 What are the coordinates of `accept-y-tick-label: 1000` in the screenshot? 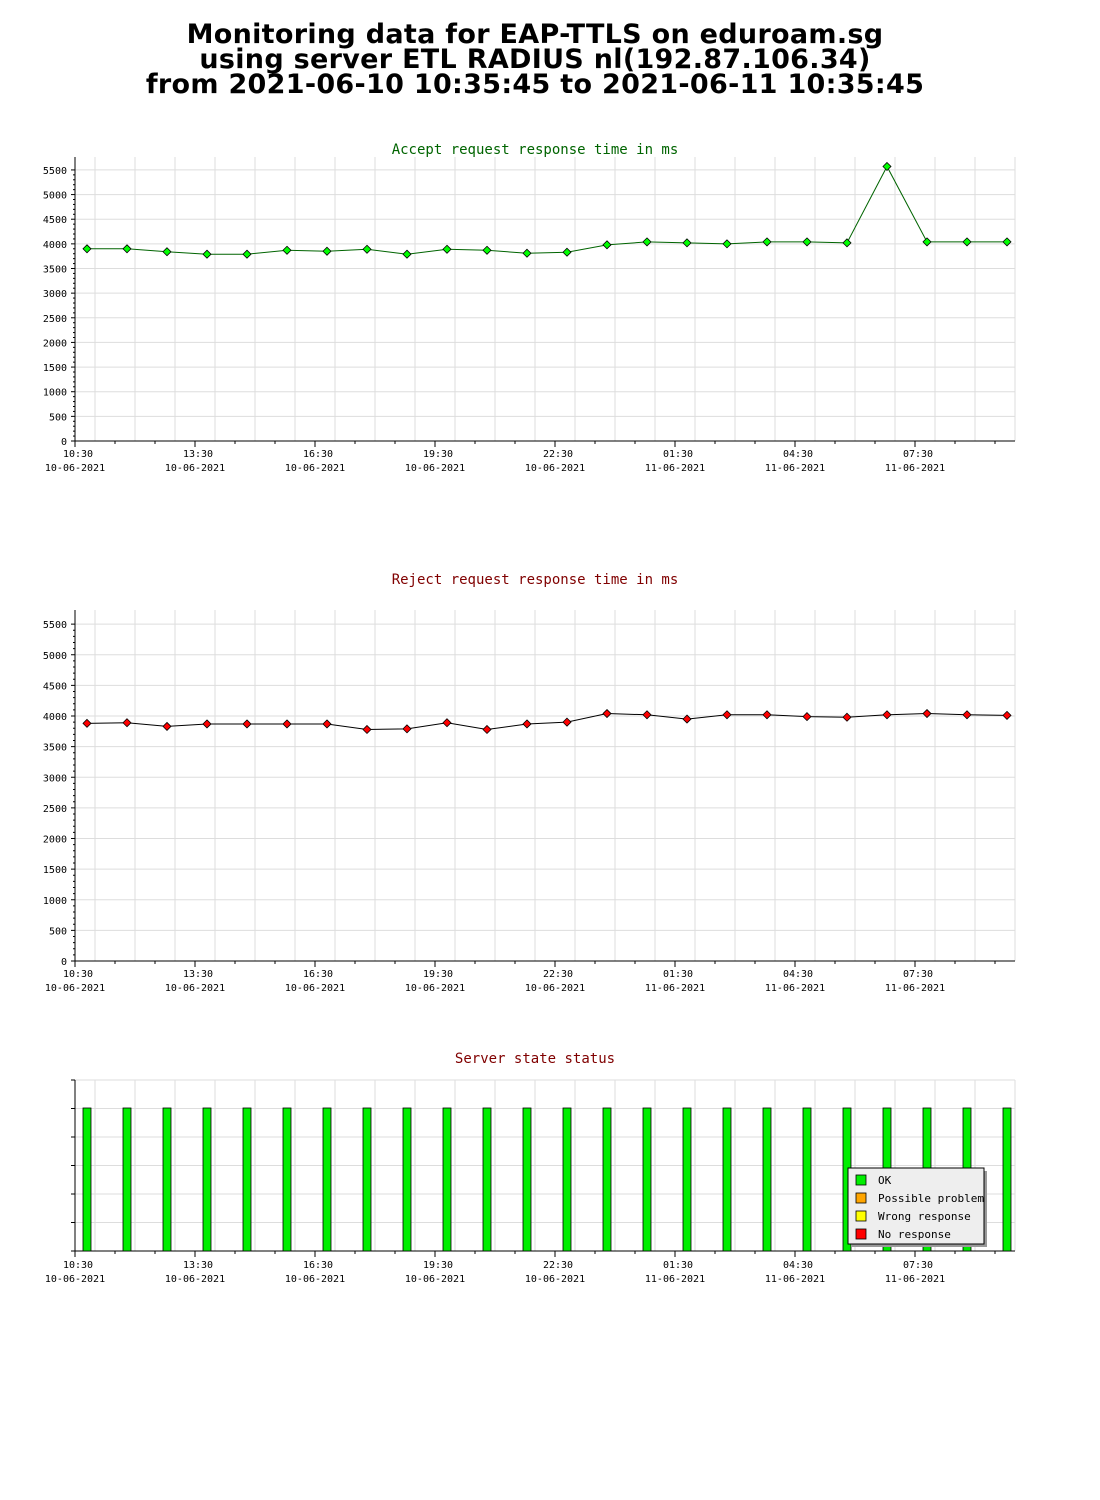 It's located at (55, 393).